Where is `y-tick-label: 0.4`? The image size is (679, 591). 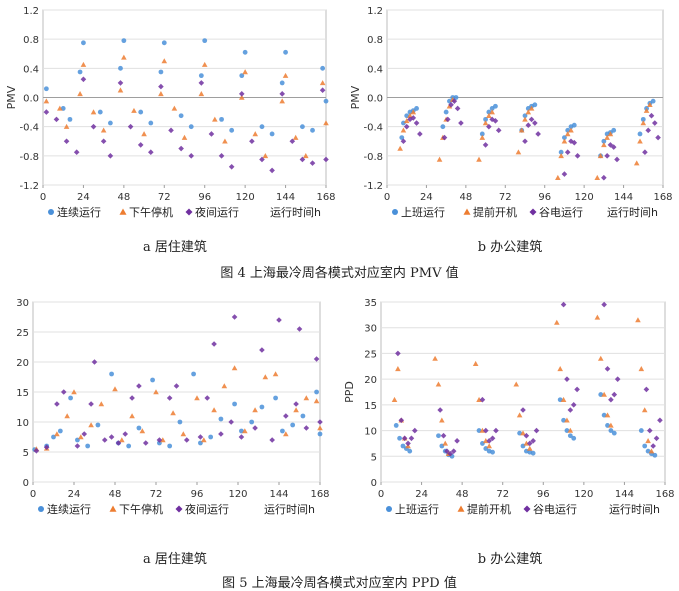
y-tick-label: 0.4 is located at coordinates (375, 69).